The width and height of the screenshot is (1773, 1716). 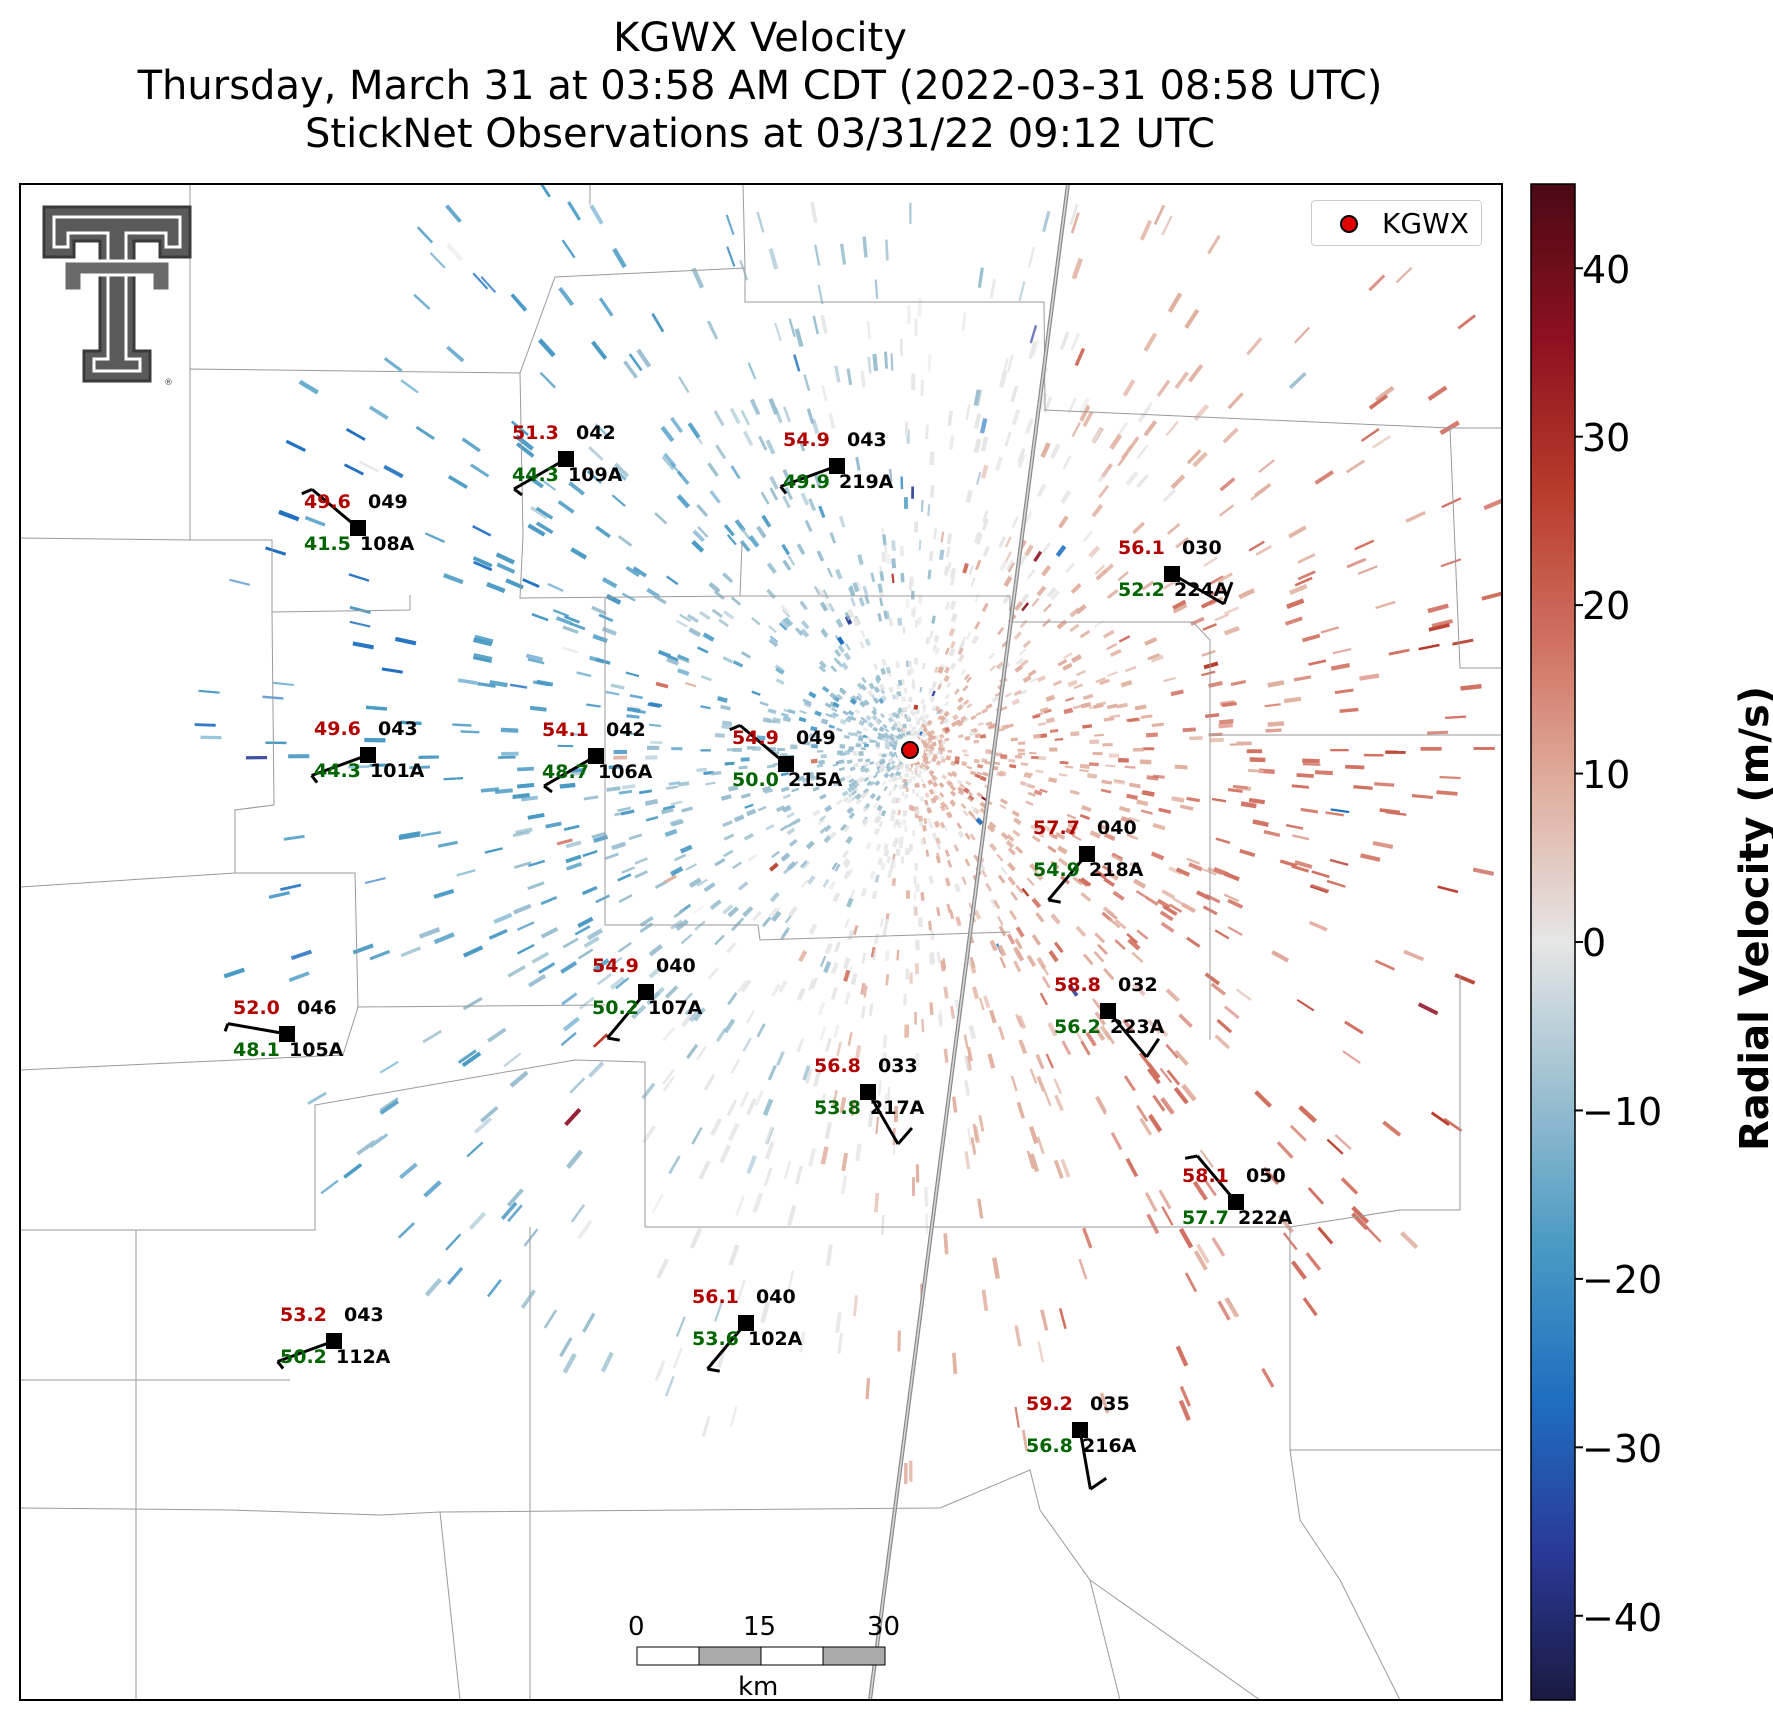 I want to click on station-temperature: 59.2, so click(x=1049, y=1404).